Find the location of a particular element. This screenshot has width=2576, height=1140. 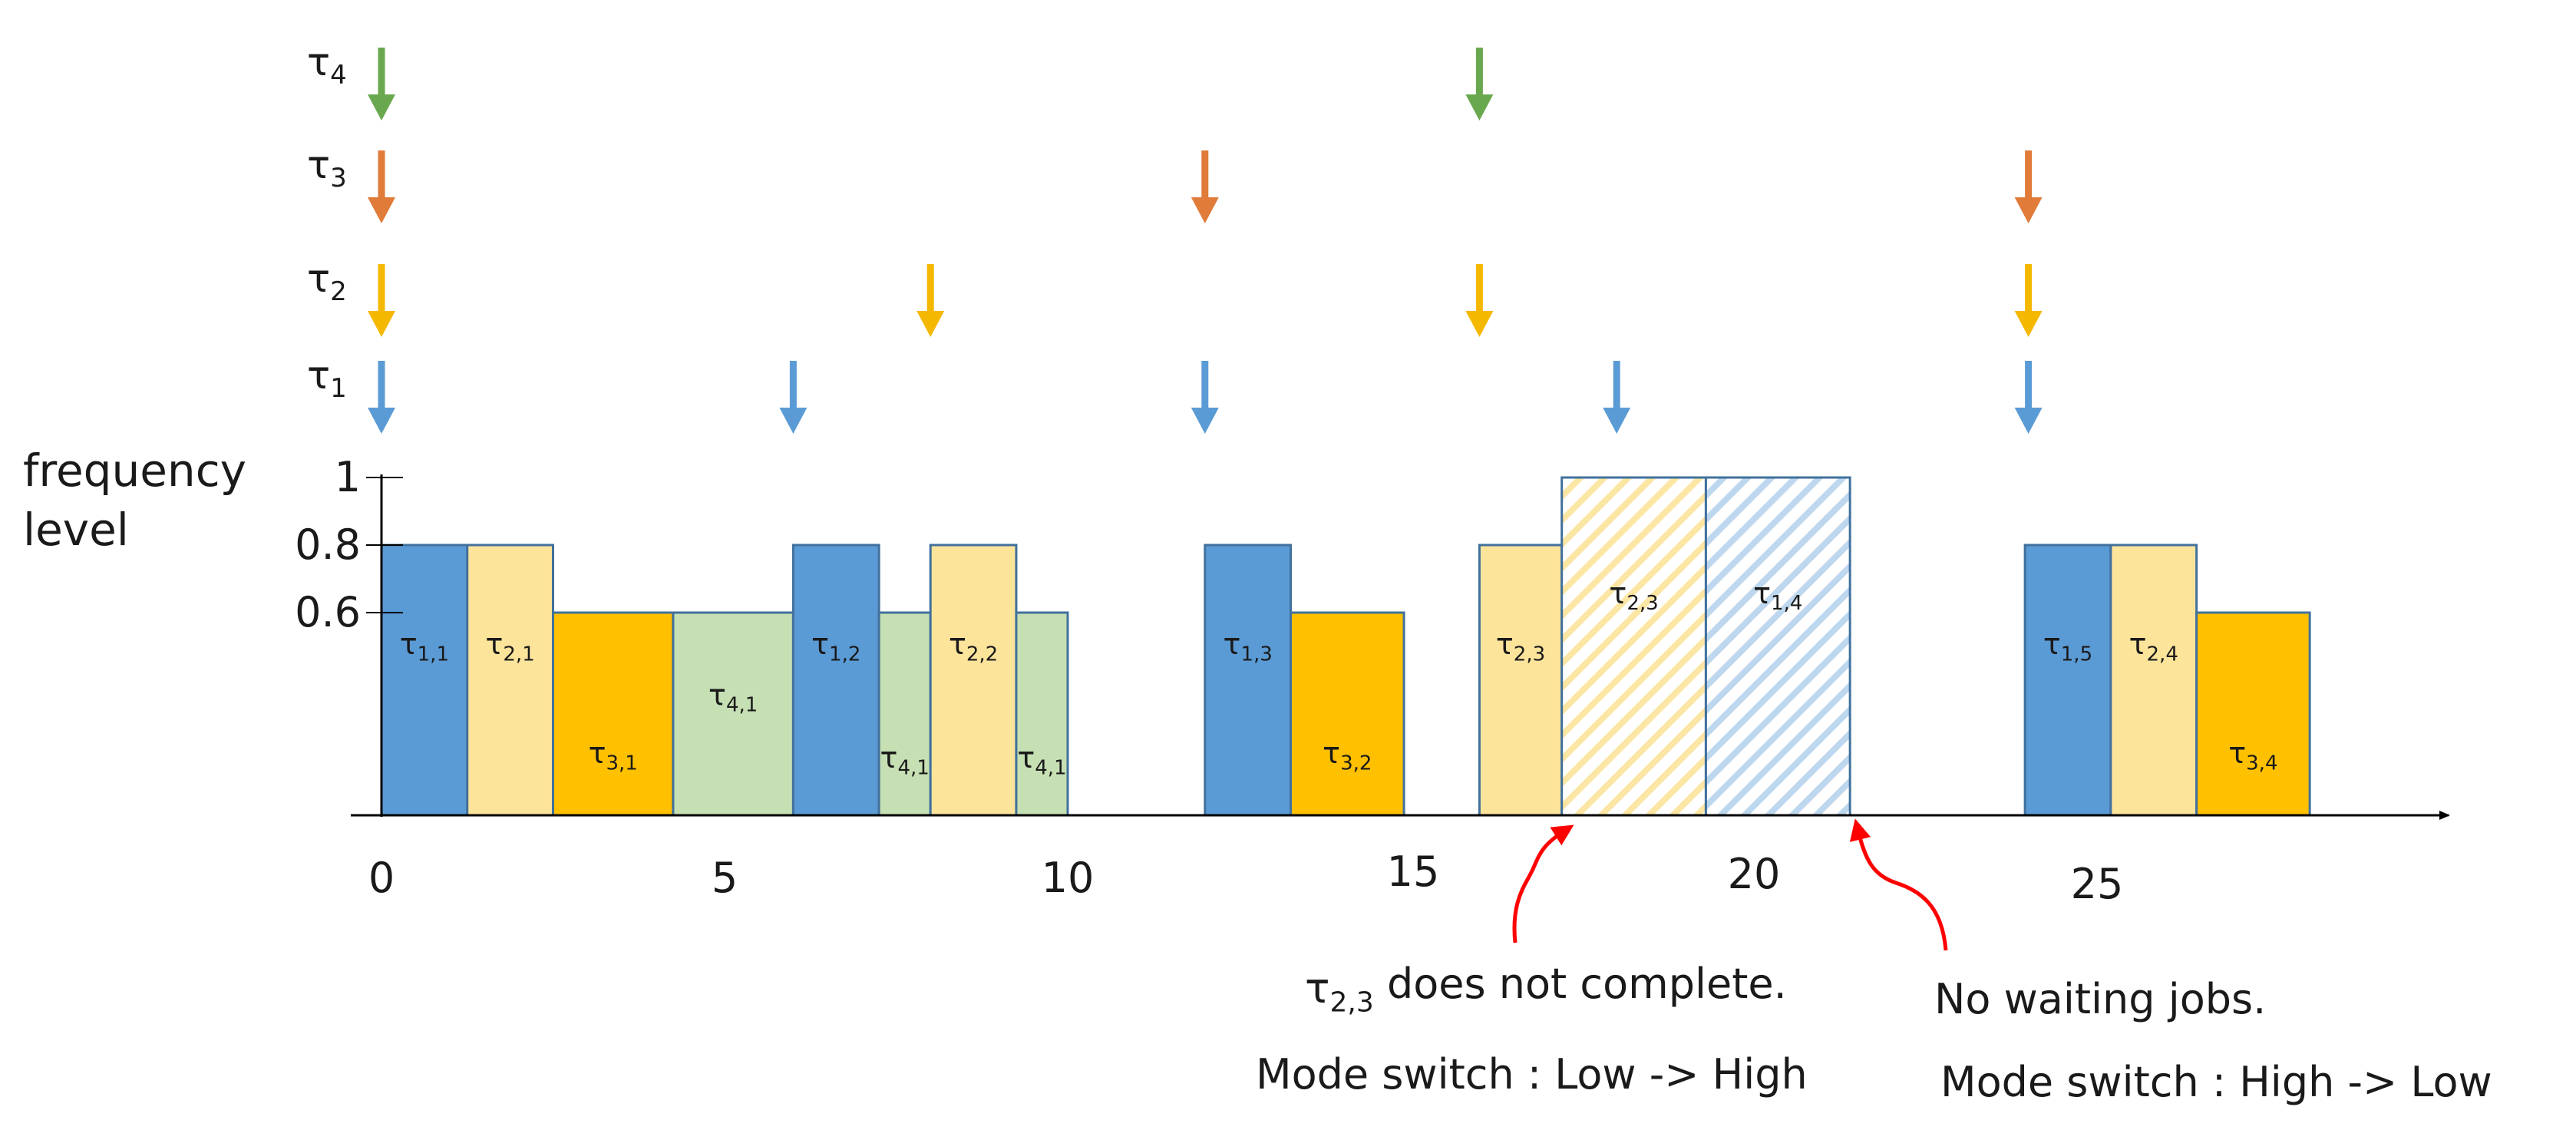

job-label: τ3,1 is located at coordinates (613, 755).